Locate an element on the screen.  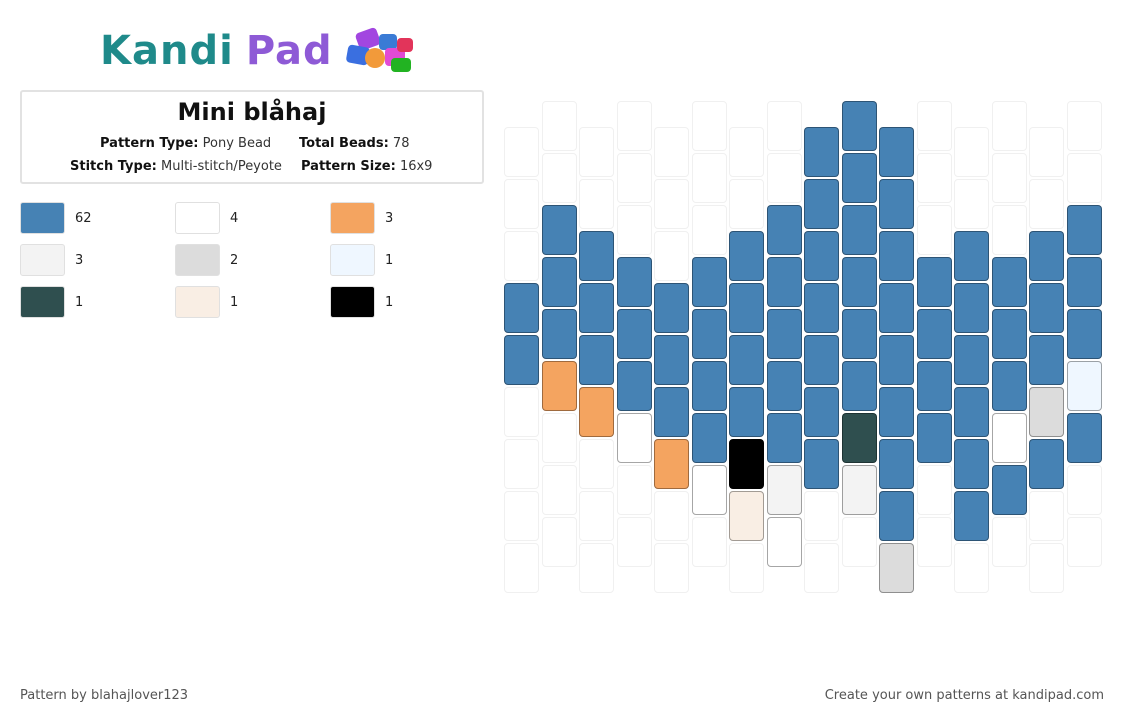
pattern-author: Pattern by blahajlover123 is located at coordinates (104, 695).